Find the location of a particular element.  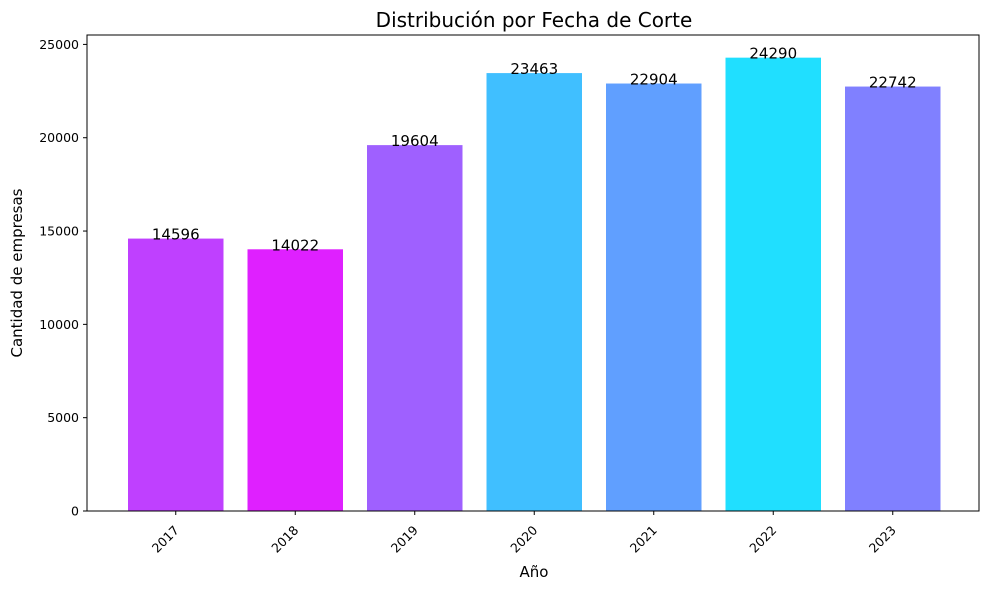

x-tick-label-2021: 2021 is located at coordinates (643, 539).